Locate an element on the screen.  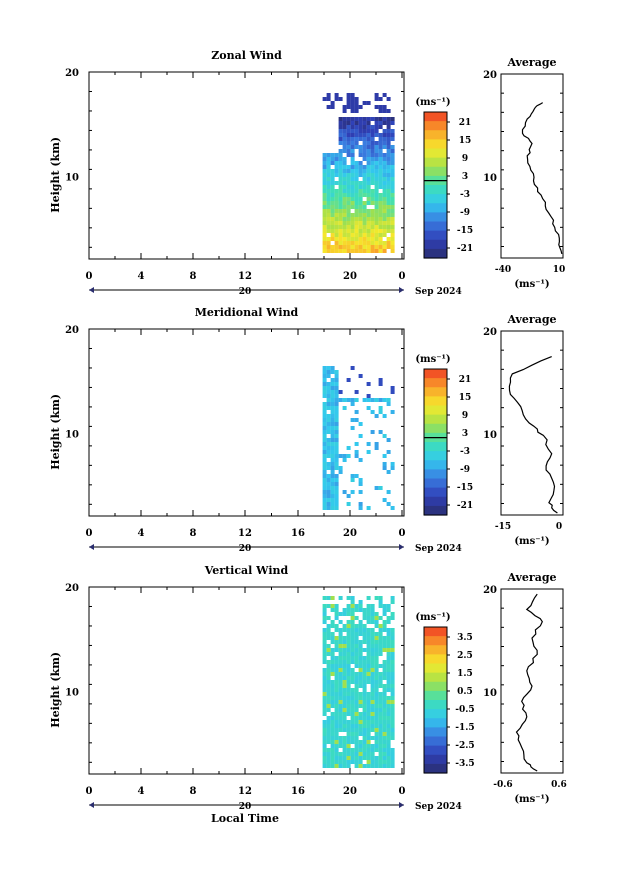
x-axis-label: Local Time is located at coordinates (245, 818).